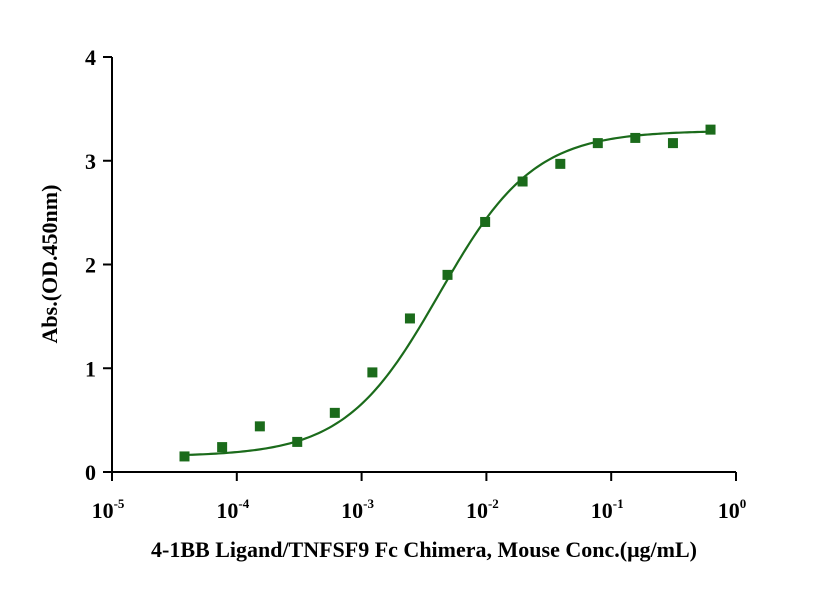 This screenshot has width=823, height=603. I want to click on y-axis-title: Abs.(OD.450nm), so click(49, 264).